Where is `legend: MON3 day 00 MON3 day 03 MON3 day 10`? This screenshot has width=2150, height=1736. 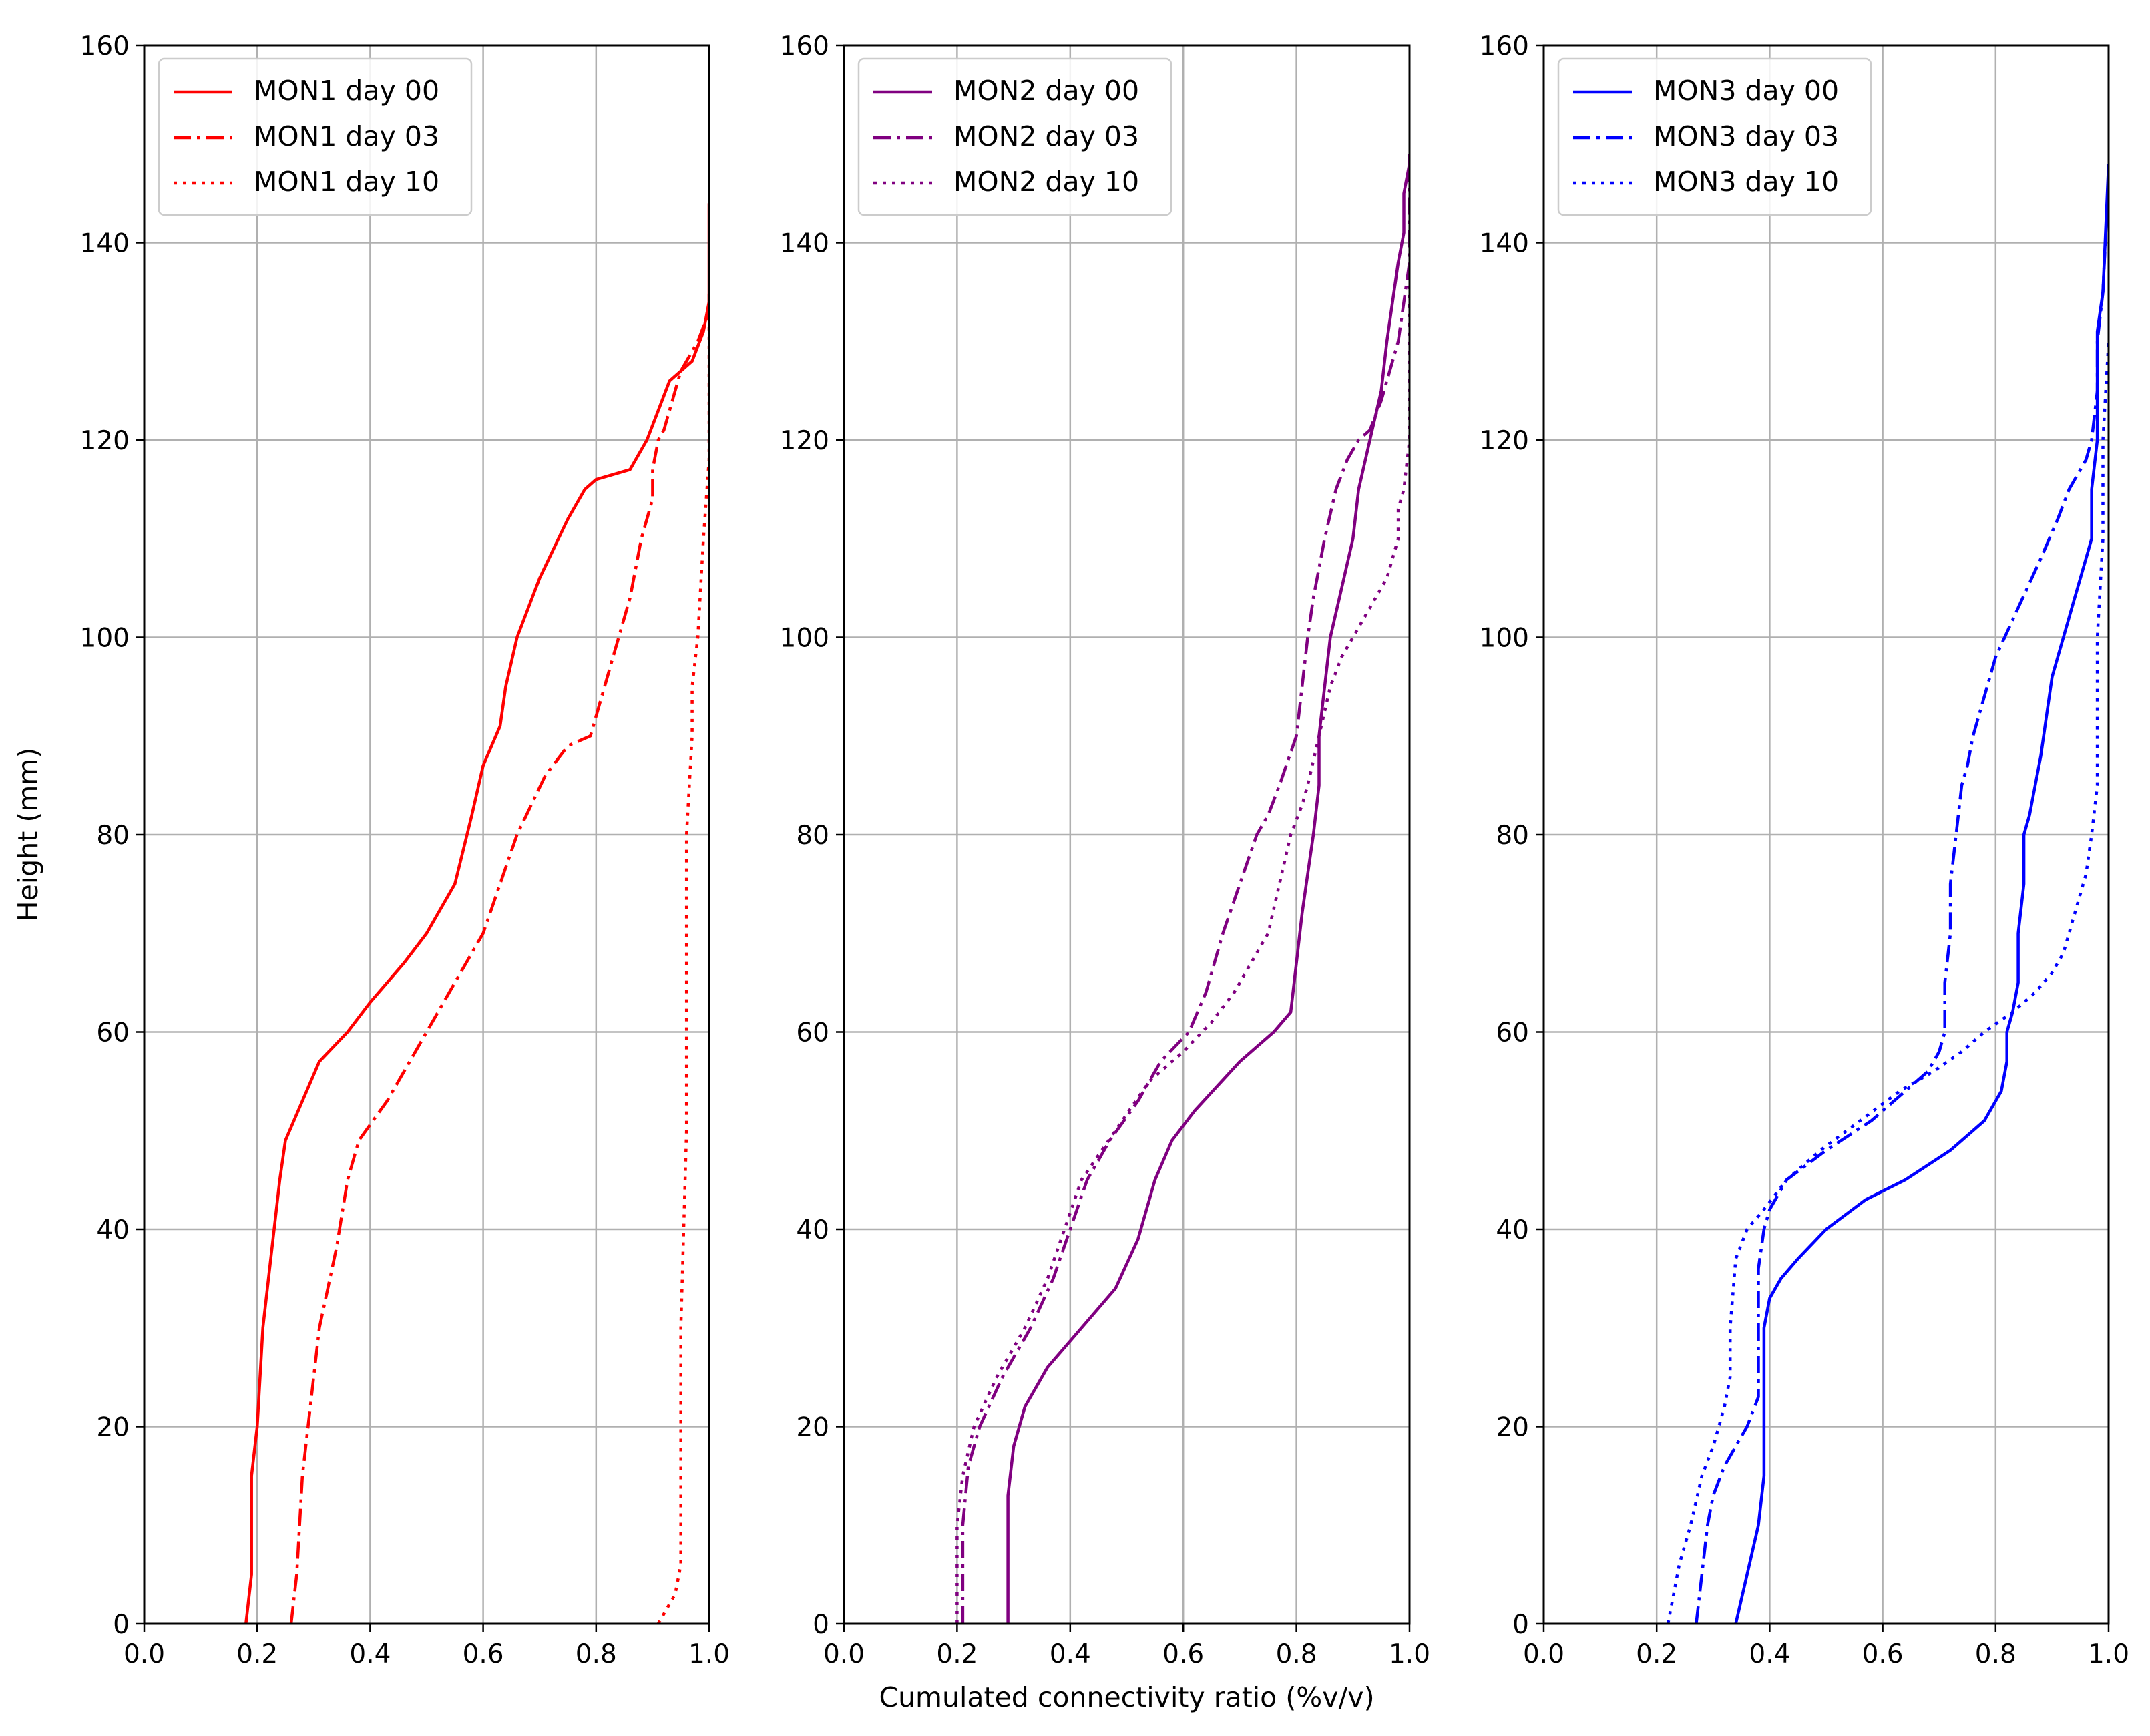
legend: MON3 day 00 MON3 day 03 MON3 day 10 is located at coordinates (1714, 136).